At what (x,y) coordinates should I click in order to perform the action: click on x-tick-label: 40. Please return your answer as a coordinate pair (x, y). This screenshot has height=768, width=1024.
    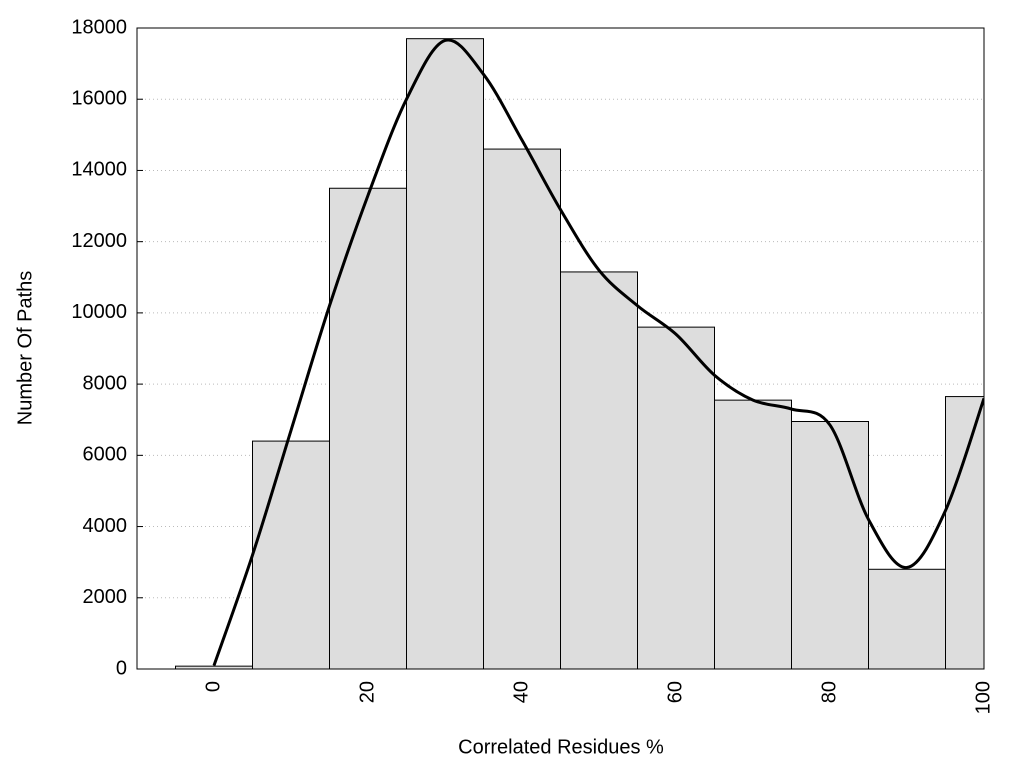
    Looking at the image, I should click on (521, 692).